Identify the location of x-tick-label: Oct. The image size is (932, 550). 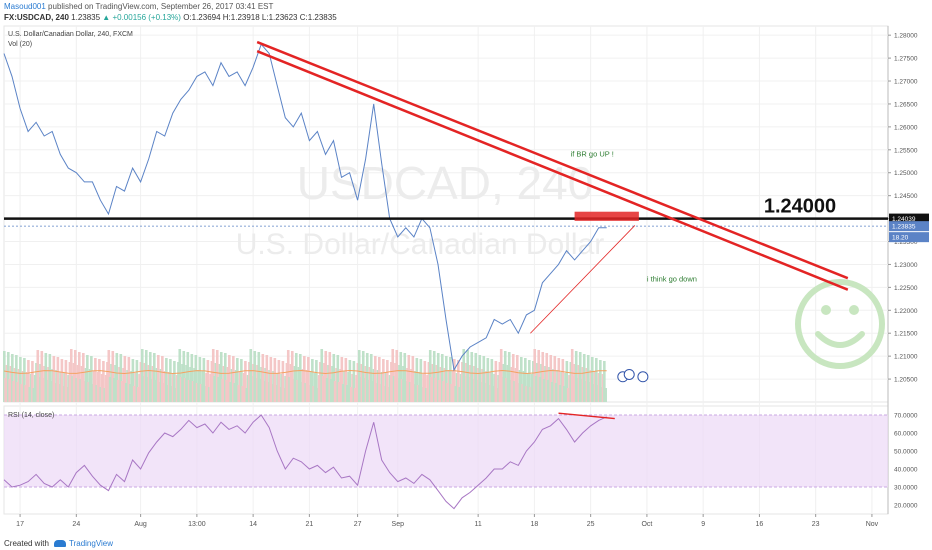
(646, 524).